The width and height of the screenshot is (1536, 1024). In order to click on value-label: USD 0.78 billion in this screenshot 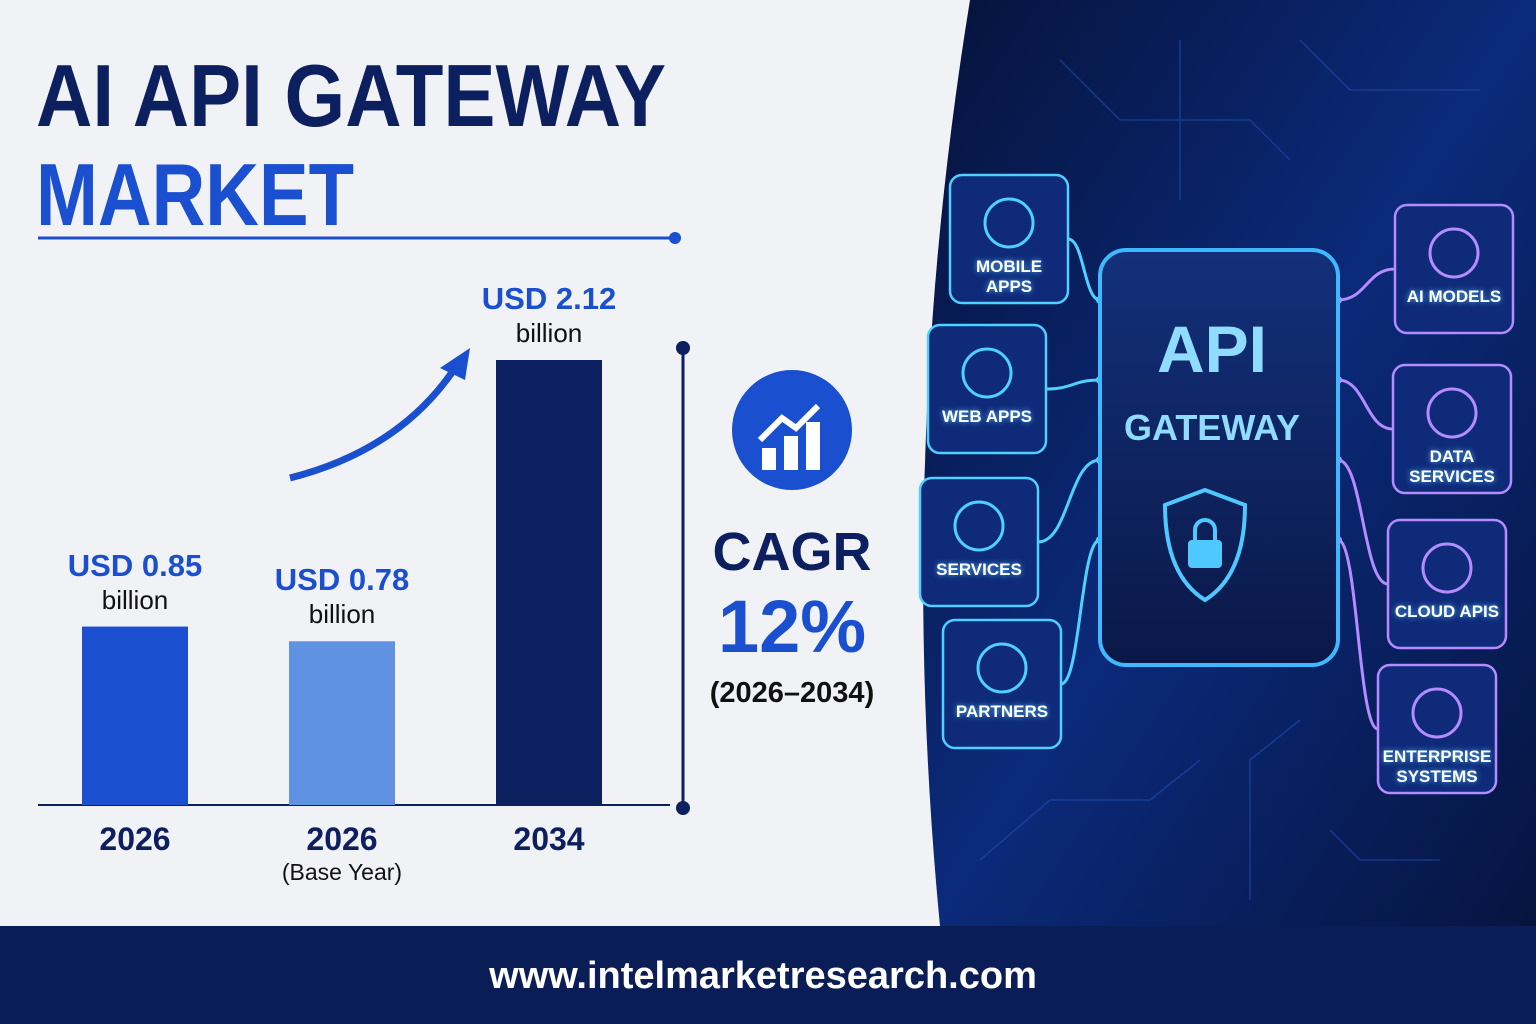, I will do `click(342, 596)`.